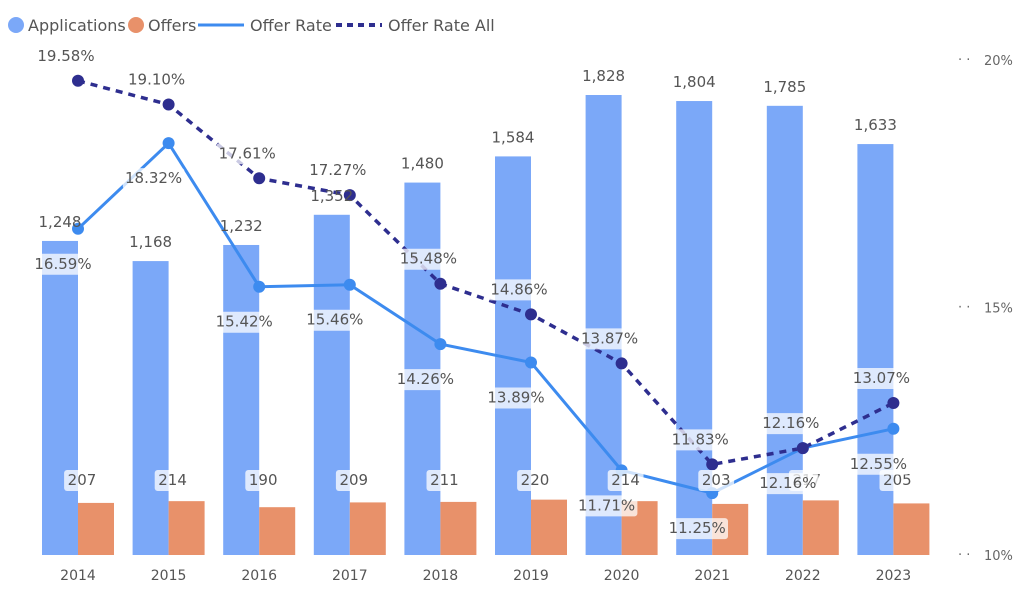 The height and width of the screenshot is (599, 1024). I want to click on data-label-offer-rate-all: 17.27%, so click(337, 170).